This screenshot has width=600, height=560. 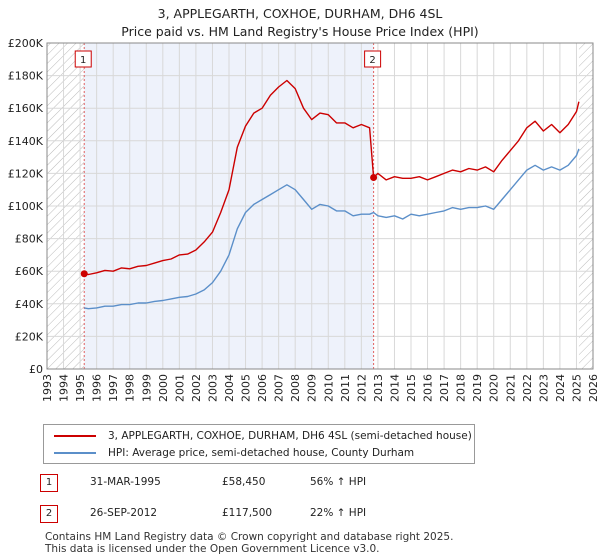 I want to click on x-tick-label: 1994, so click(x=64, y=388).